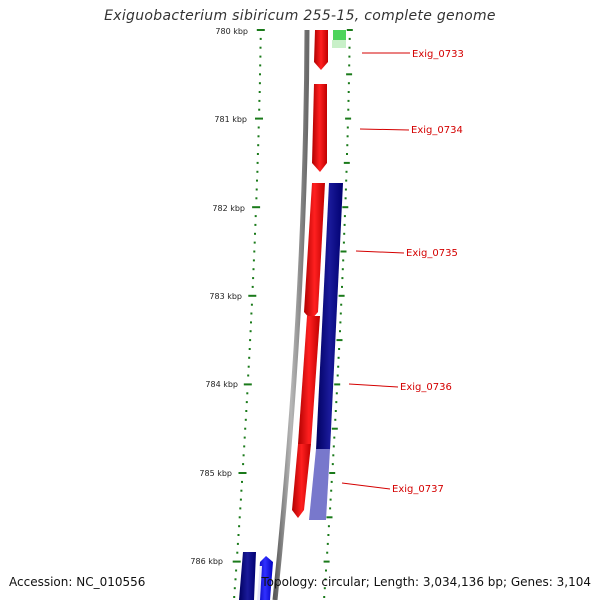  Describe the element at coordinates (339, 44) in the screenshot. I see `rna-gene-shadow` at that location.